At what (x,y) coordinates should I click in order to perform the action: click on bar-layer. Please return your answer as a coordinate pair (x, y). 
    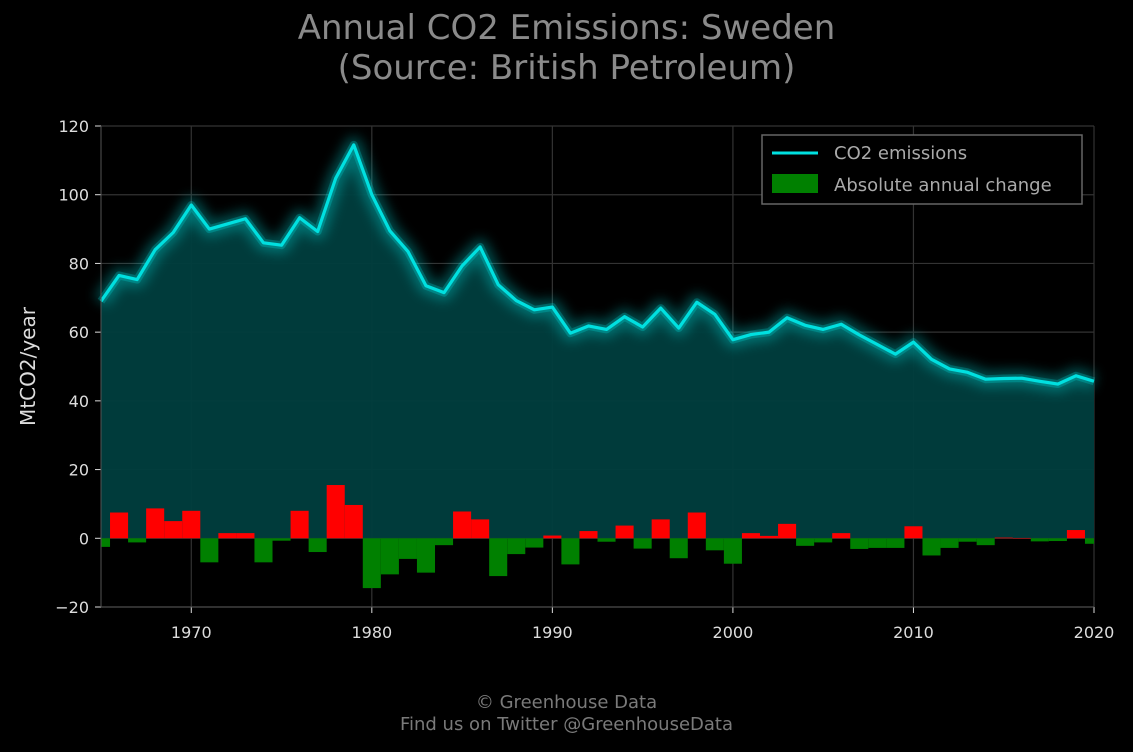
    Looking at the image, I should click on (597, 537).